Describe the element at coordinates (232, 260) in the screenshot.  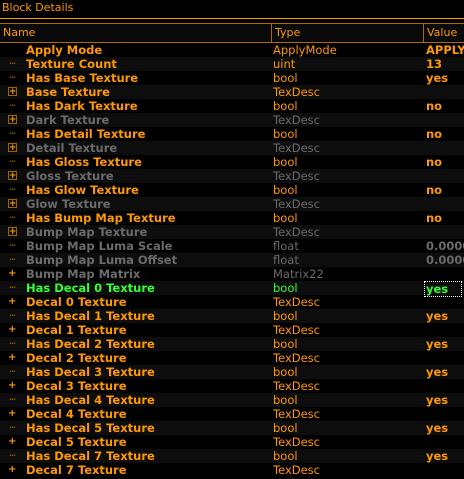
I see `property-row: ··· Bump Map Luma Offset float 0.0000` at that location.